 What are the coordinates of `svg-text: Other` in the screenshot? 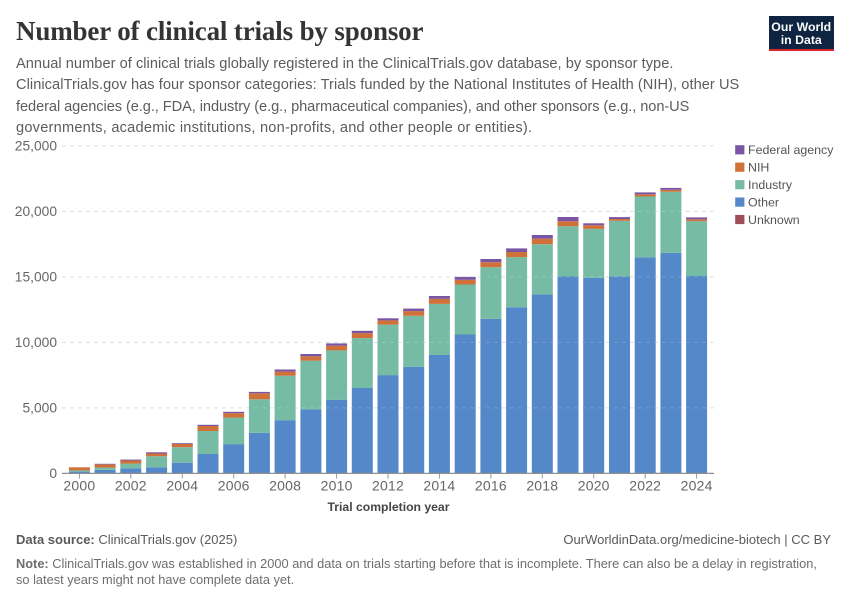 It's located at (763, 203).